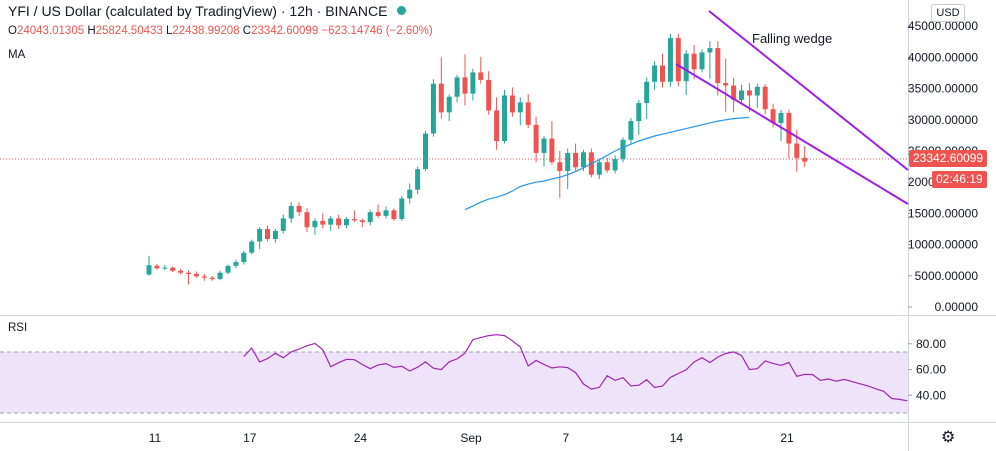  What do you see at coordinates (17, 55) in the screenshot?
I see `ma-indicator-label: MA` at bounding box center [17, 55].